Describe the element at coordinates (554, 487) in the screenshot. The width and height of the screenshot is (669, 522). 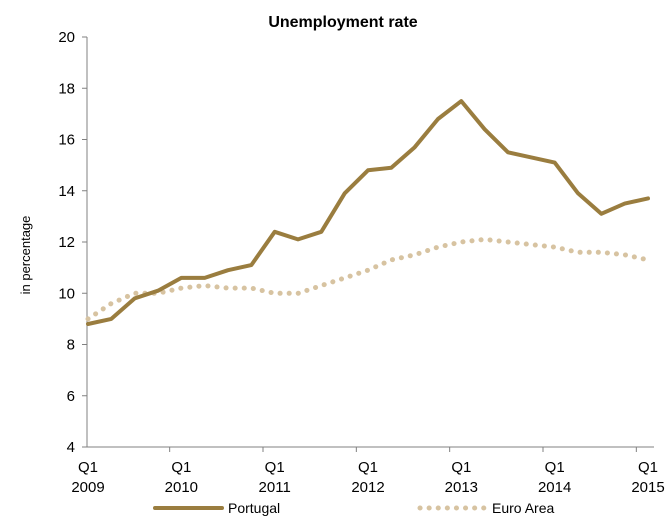
I see `x-tick-label-year: 2014` at that location.